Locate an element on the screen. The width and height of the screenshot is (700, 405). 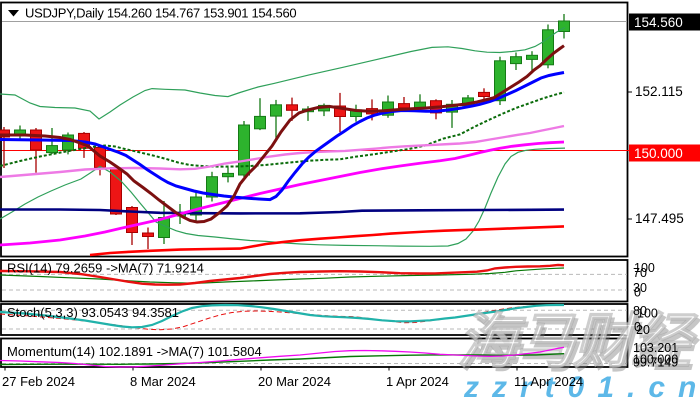
svg-text: 30 is located at coordinates (640, 288).